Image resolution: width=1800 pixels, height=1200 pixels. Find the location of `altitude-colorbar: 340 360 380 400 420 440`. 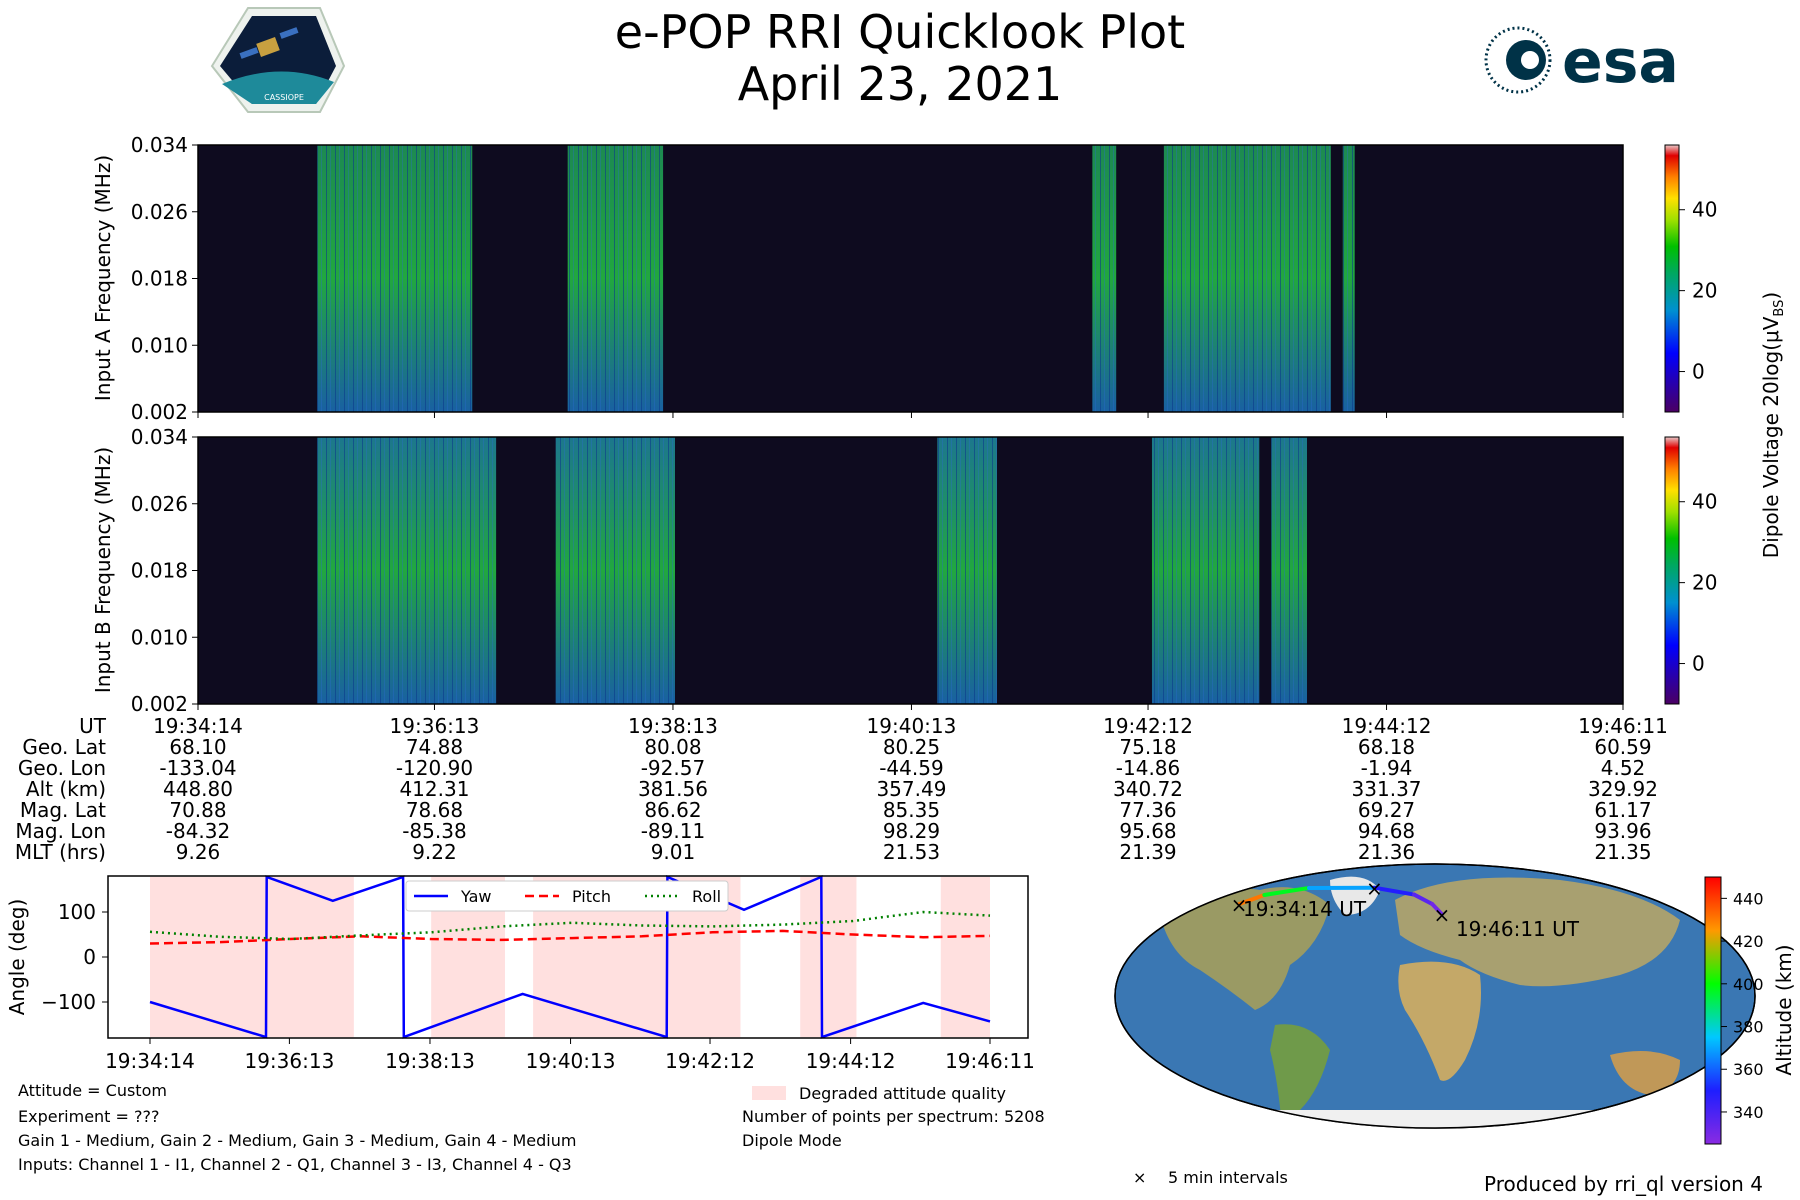

altitude-colorbar: 340 360 380 400 420 440 is located at coordinates (1734, 1010).